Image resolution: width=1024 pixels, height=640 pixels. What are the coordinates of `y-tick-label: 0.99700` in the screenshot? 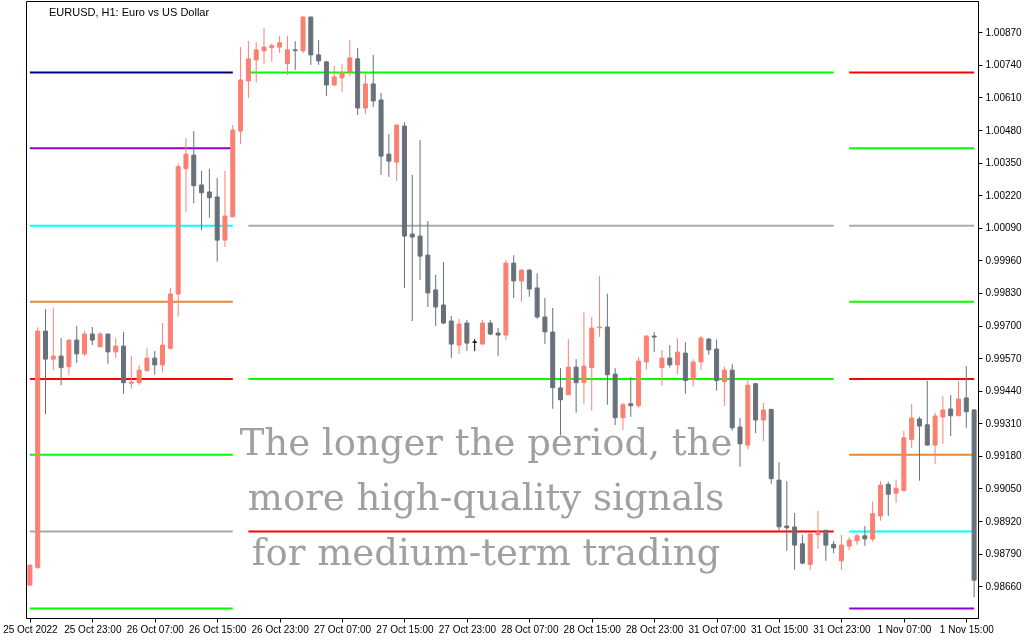 It's located at (1004, 326).